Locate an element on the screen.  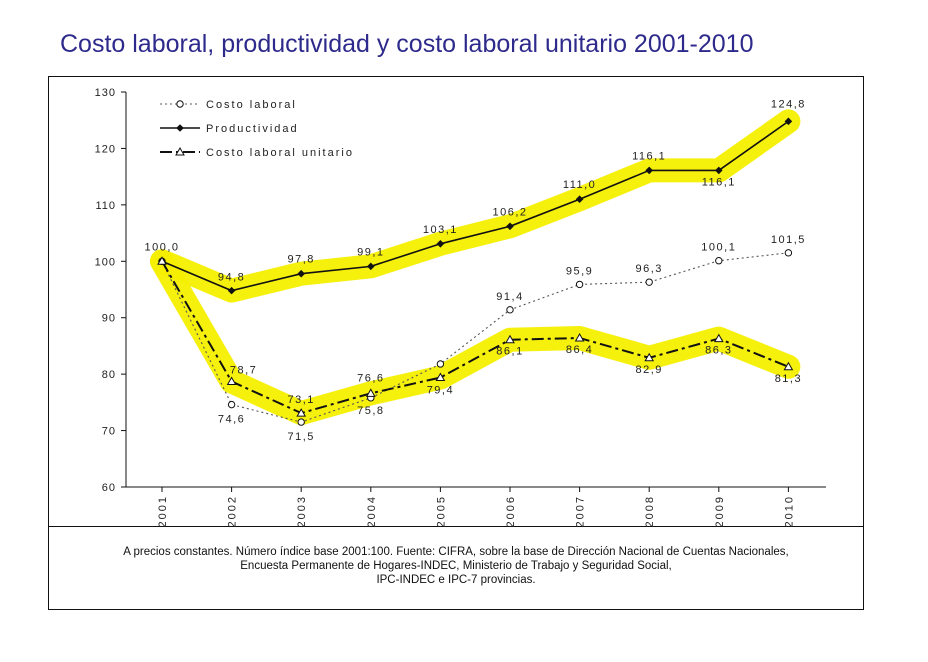
y-tick-label: 120 is located at coordinates (105, 149).